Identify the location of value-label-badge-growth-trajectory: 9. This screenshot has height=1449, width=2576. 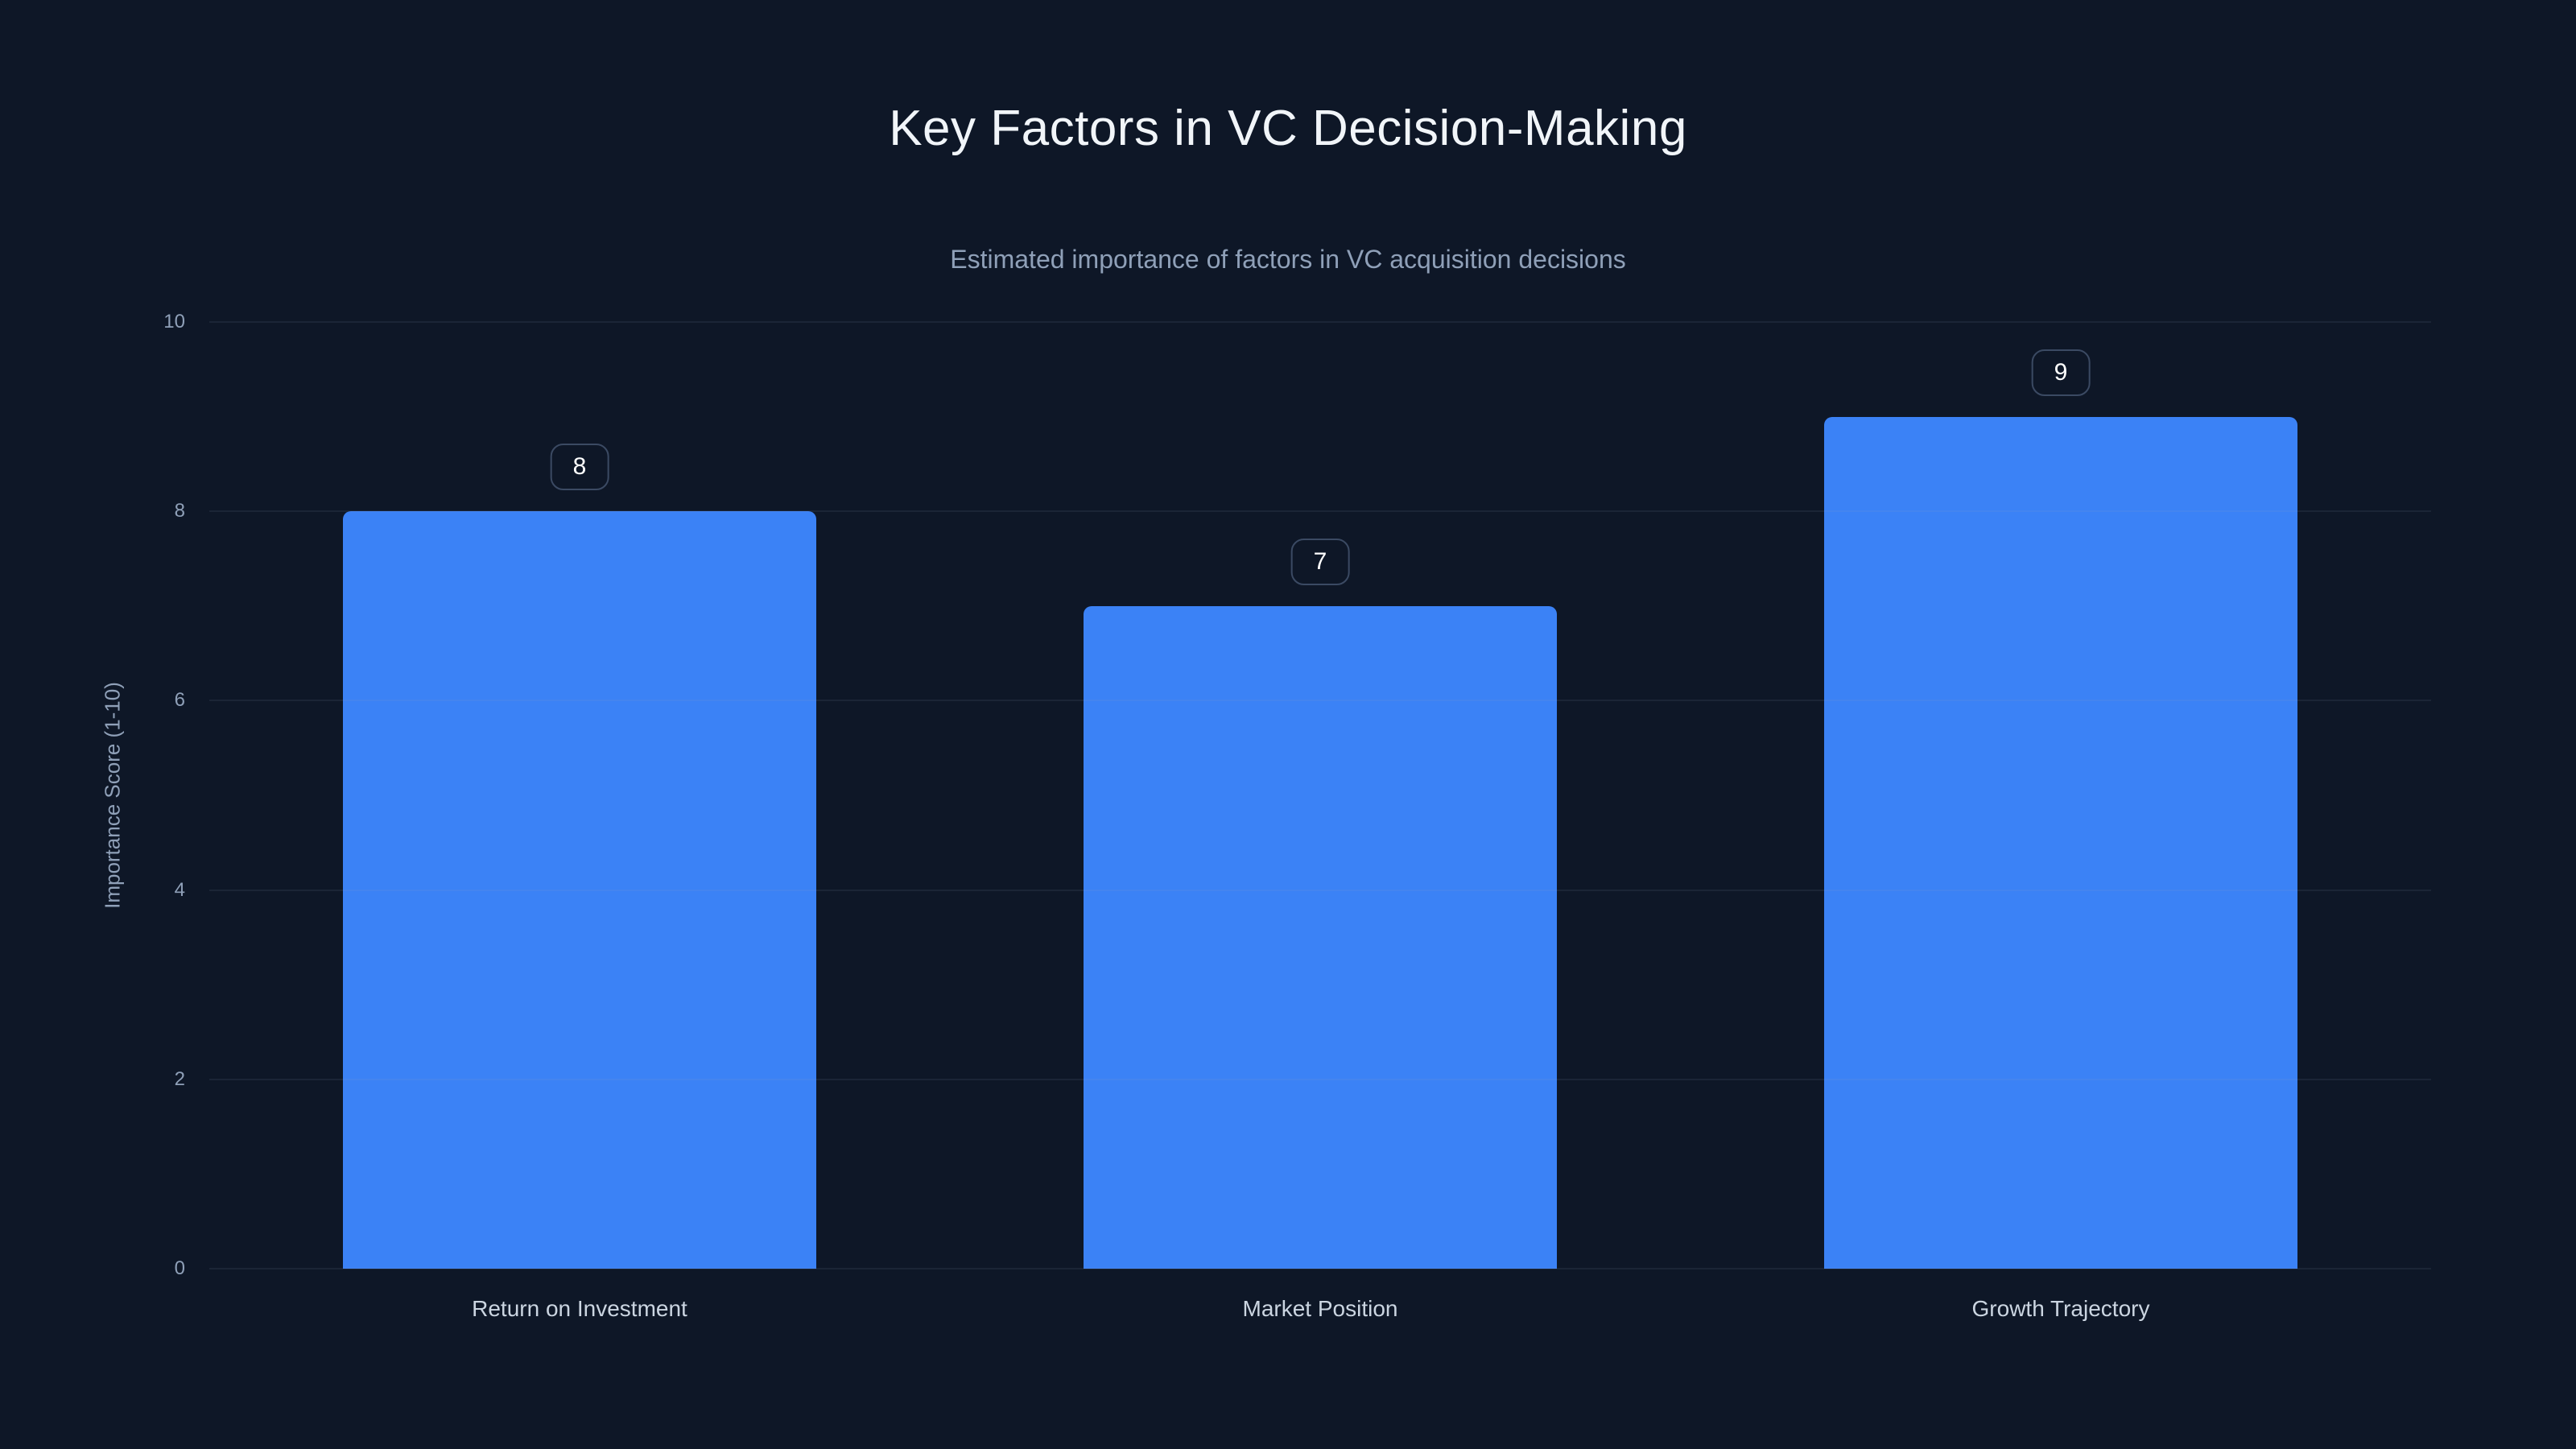
(2061, 372).